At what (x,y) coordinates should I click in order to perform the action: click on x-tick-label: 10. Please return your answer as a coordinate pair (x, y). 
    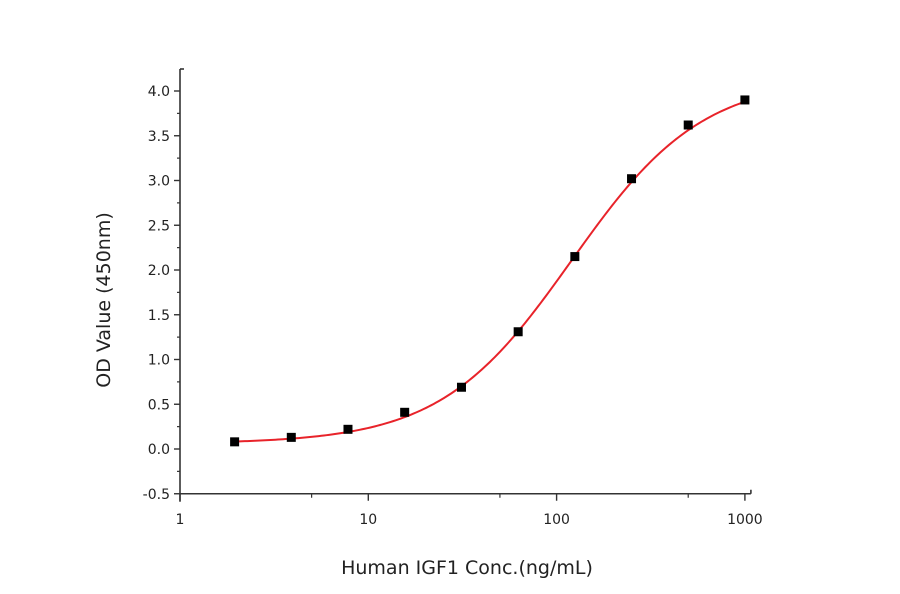
    Looking at the image, I should click on (368, 520).